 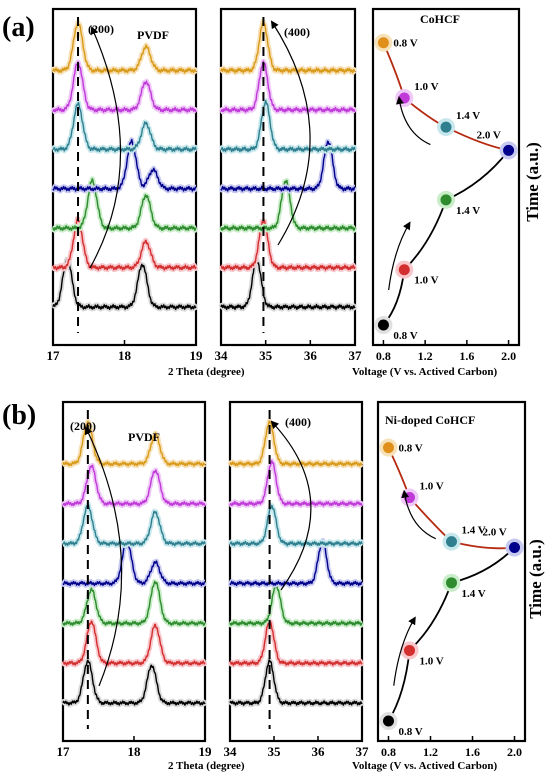 What do you see at coordinates (266, 355) in the screenshot?
I see `x-tick-label: 35` at bounding box center [266, 355].